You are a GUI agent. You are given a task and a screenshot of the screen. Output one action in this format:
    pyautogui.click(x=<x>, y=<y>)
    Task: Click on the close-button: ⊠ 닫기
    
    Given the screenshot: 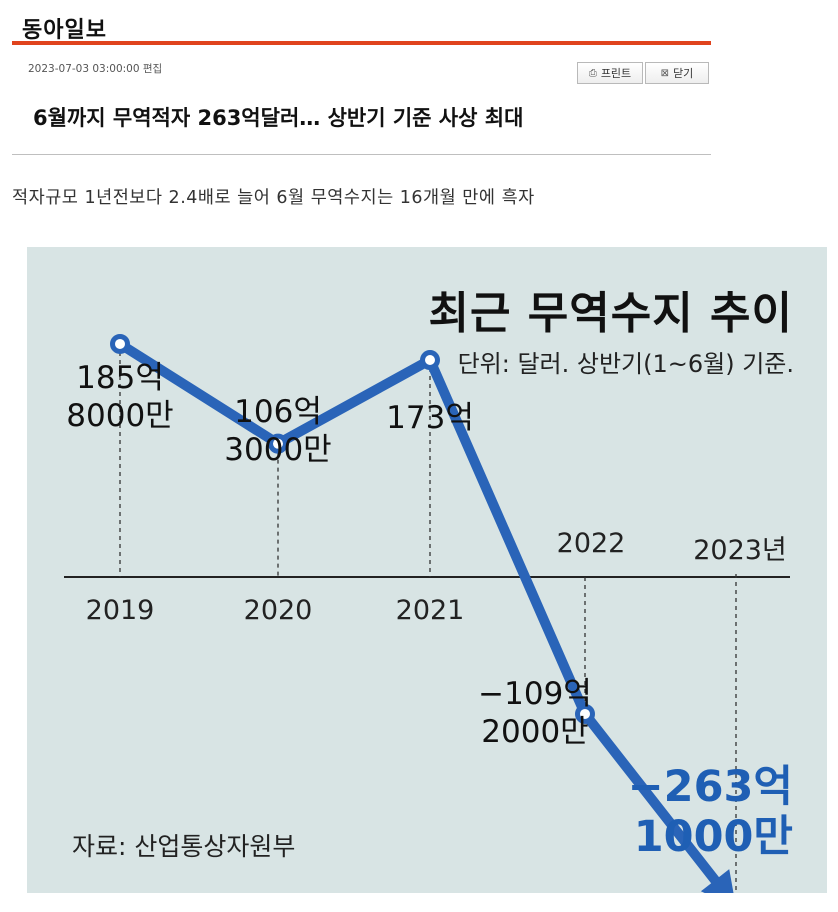 What is the action you would take?
    pyautogui.click(x=677, y=73)
    